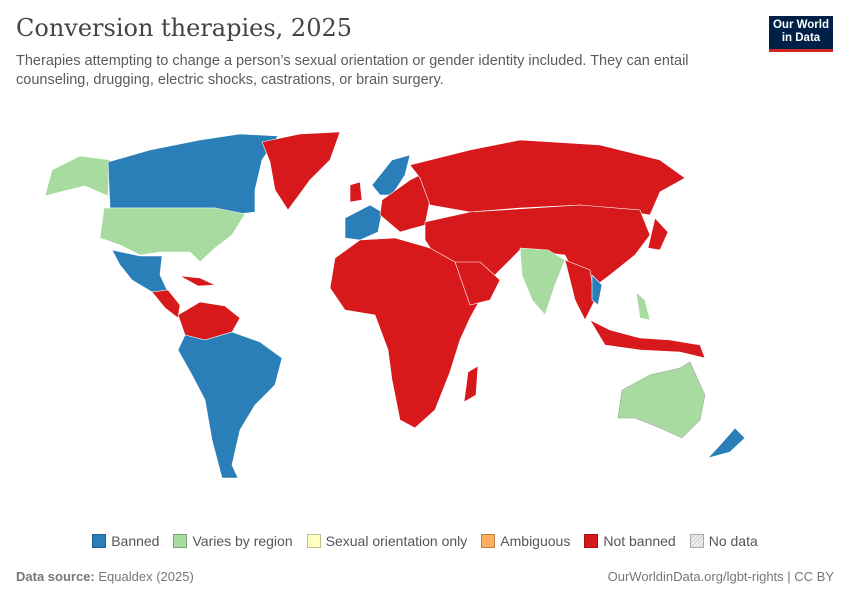  What do you see at coordinates (230, 405) in the screenshot?
I see `region-south-america` at bounding box center [230, 405].